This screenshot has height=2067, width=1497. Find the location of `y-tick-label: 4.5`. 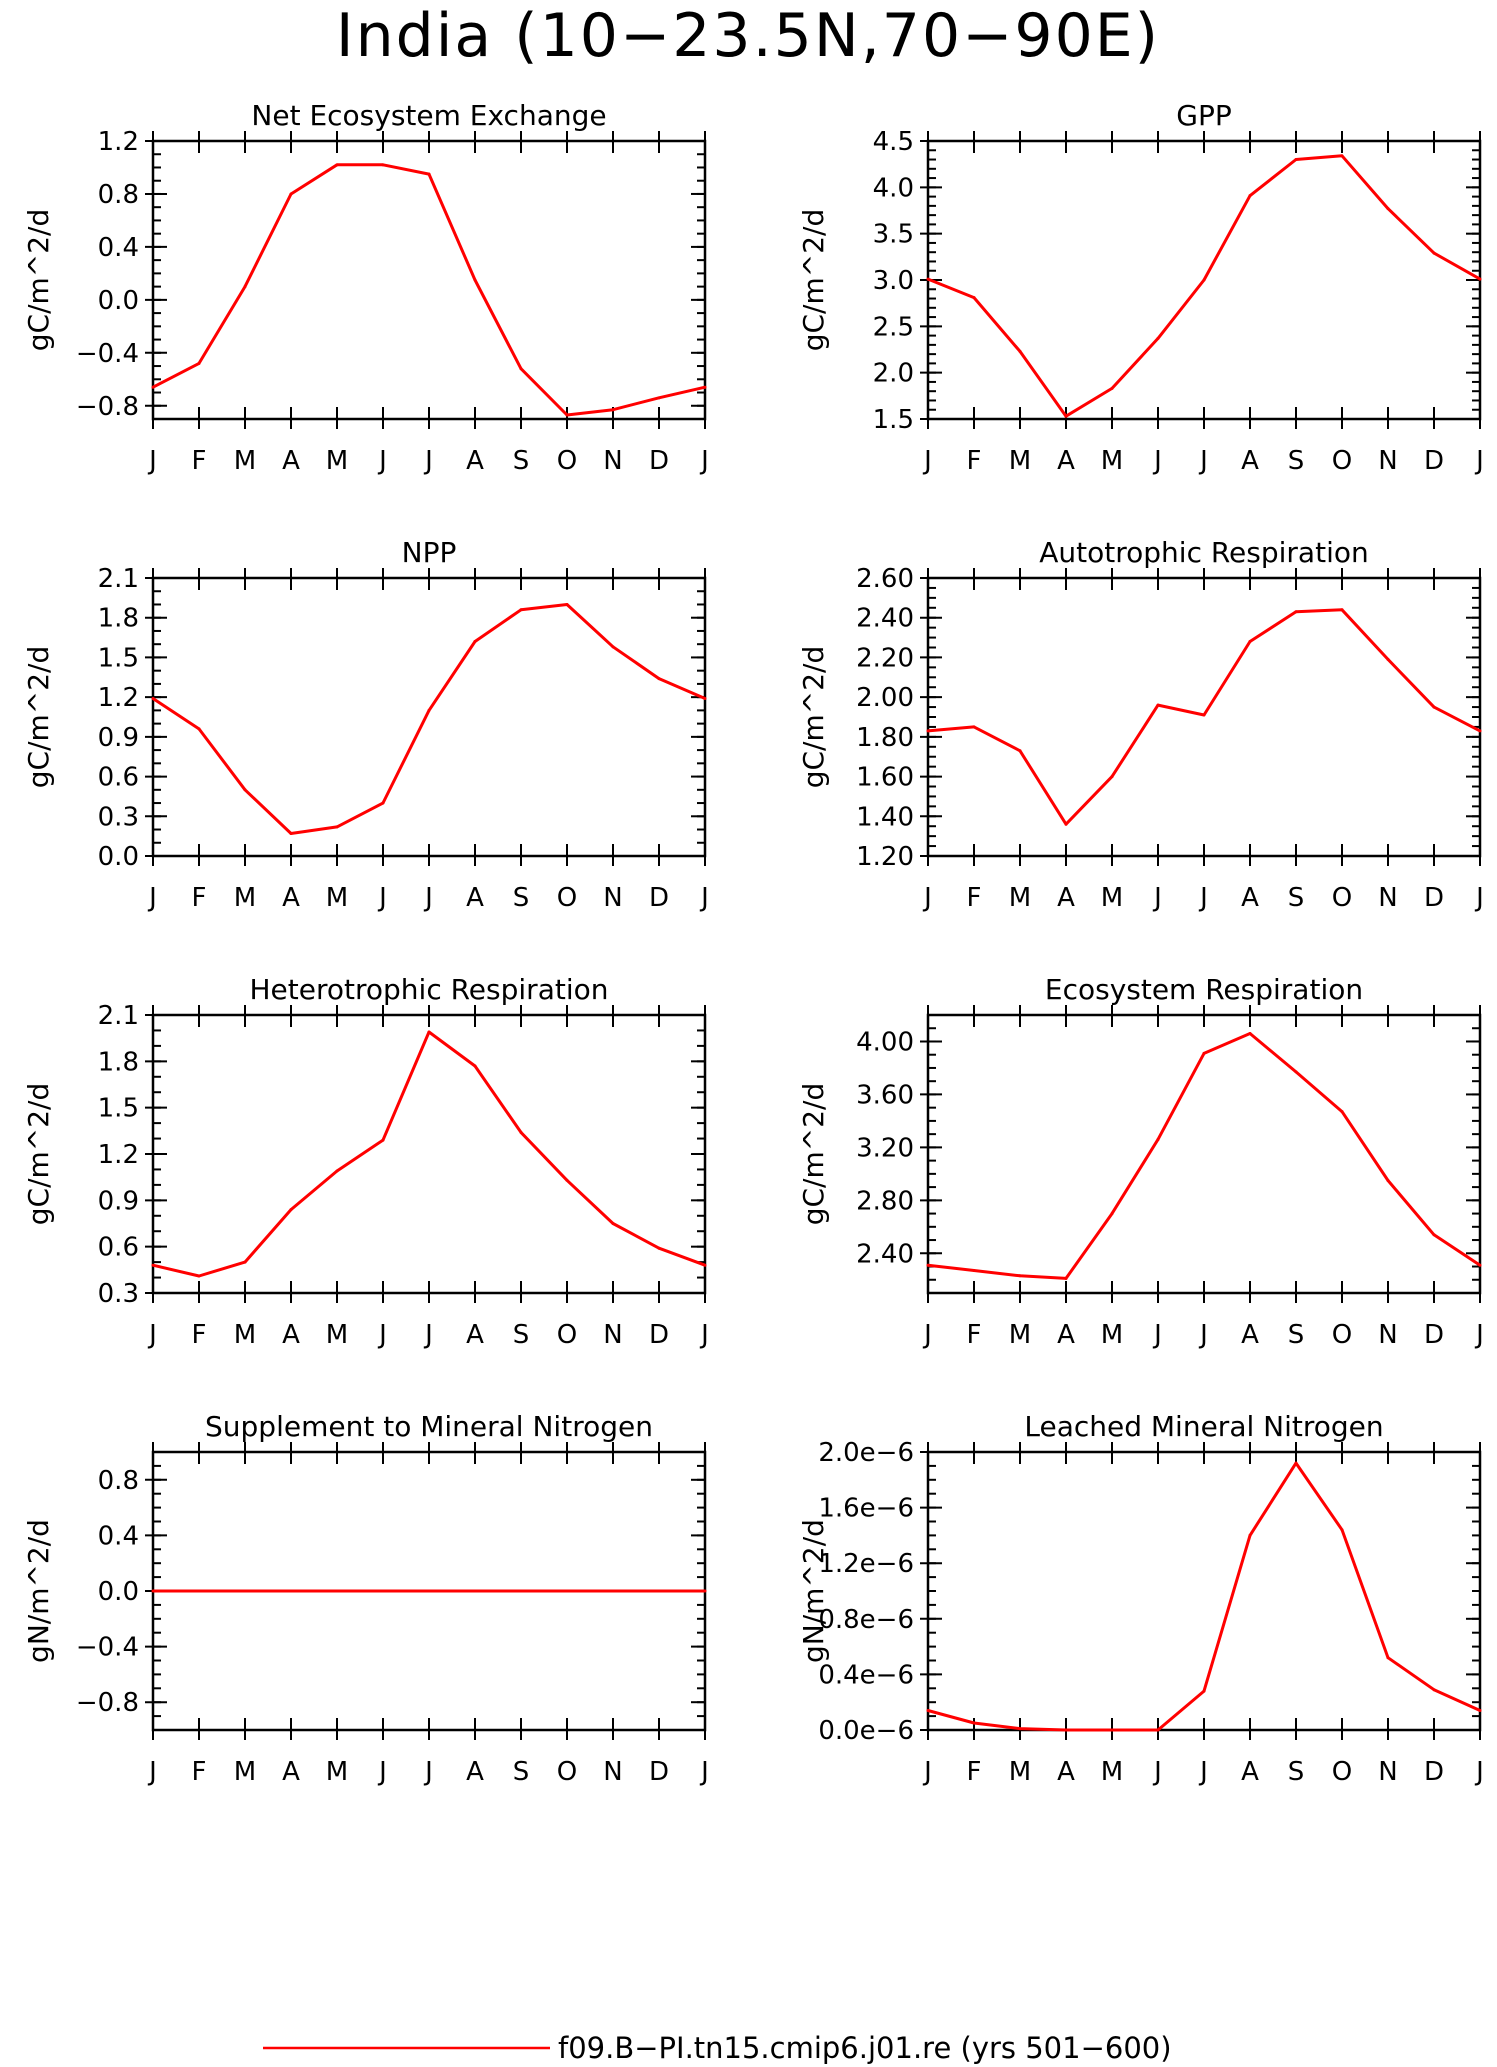

y-tick-label: 4.5 is located at coordinates (893, 142).